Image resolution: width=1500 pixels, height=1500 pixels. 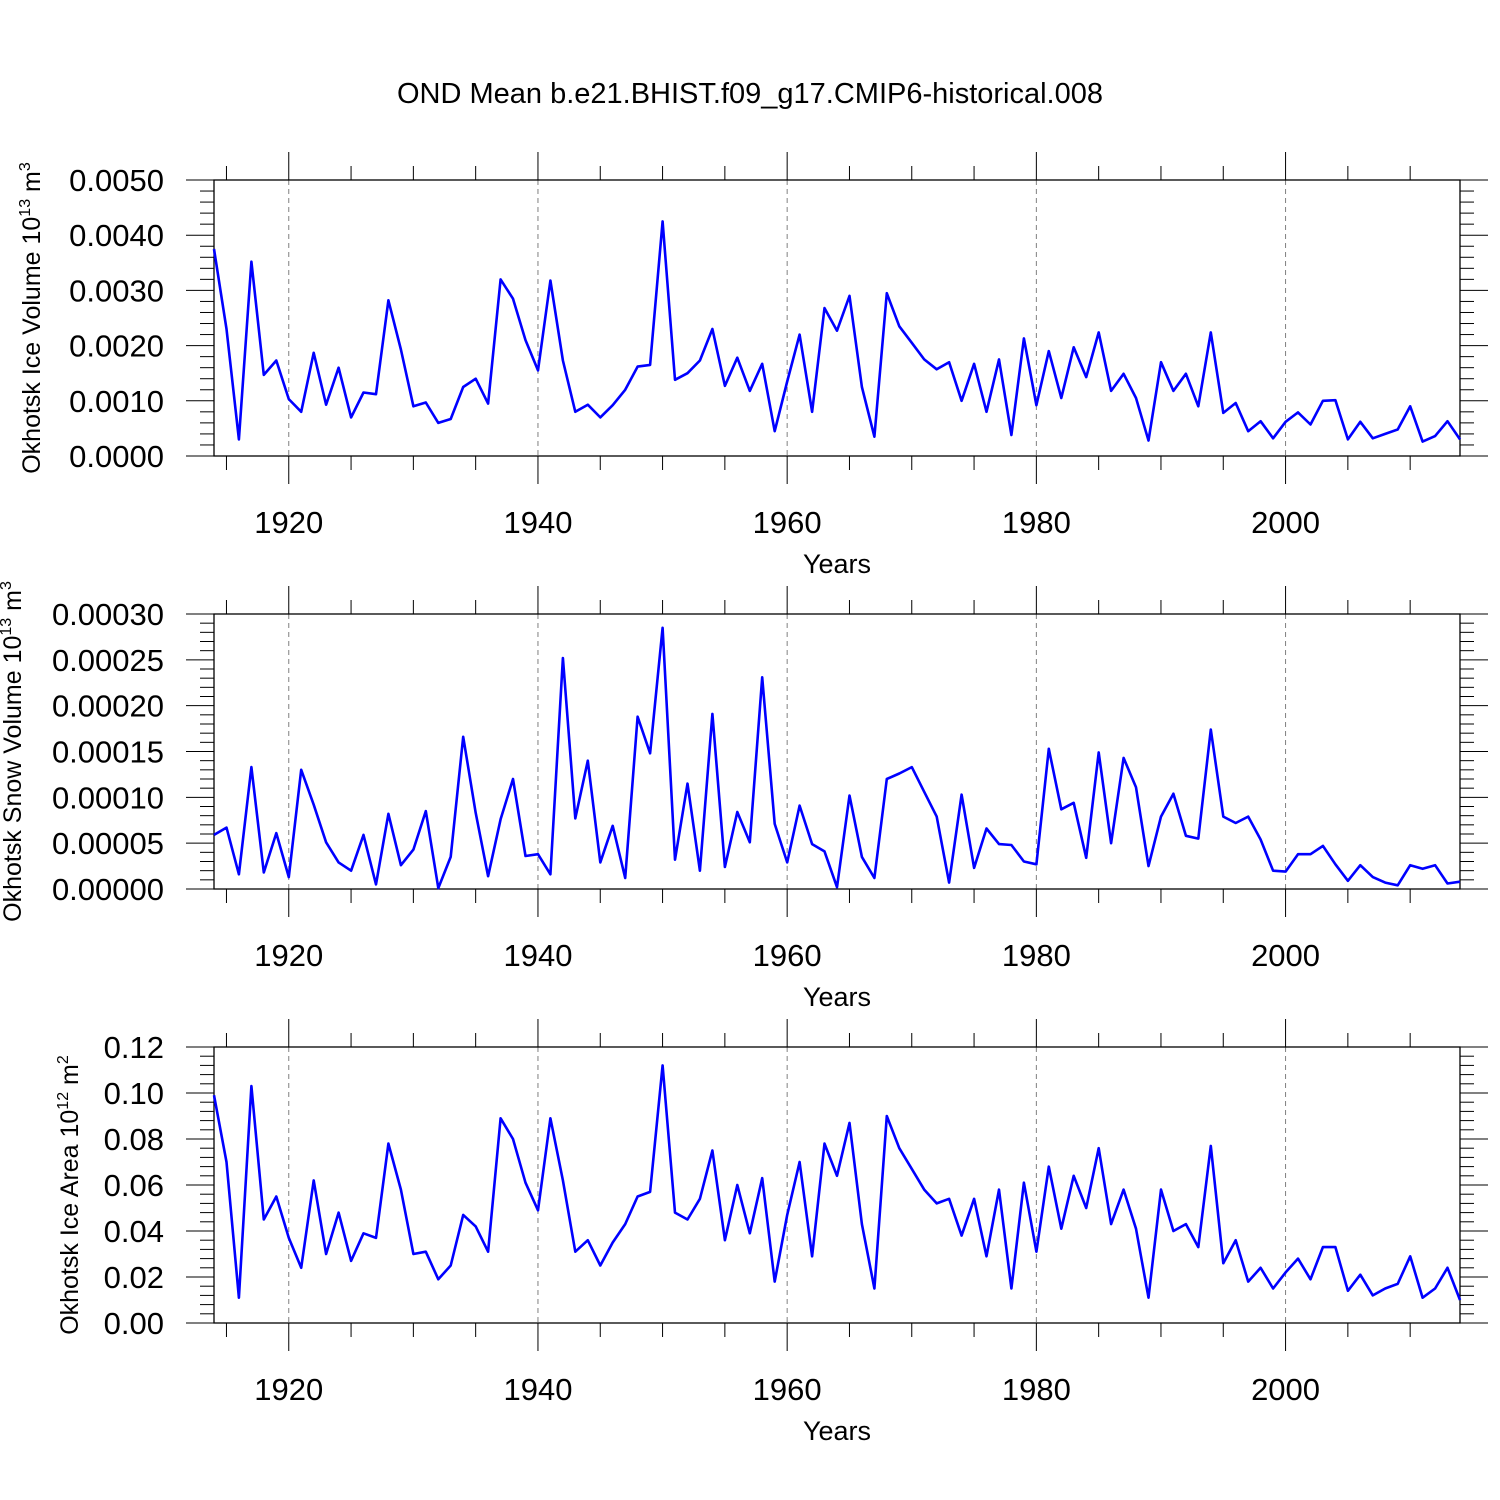 I want to click on series-line-ice-area, so click(x=837, y=1182).